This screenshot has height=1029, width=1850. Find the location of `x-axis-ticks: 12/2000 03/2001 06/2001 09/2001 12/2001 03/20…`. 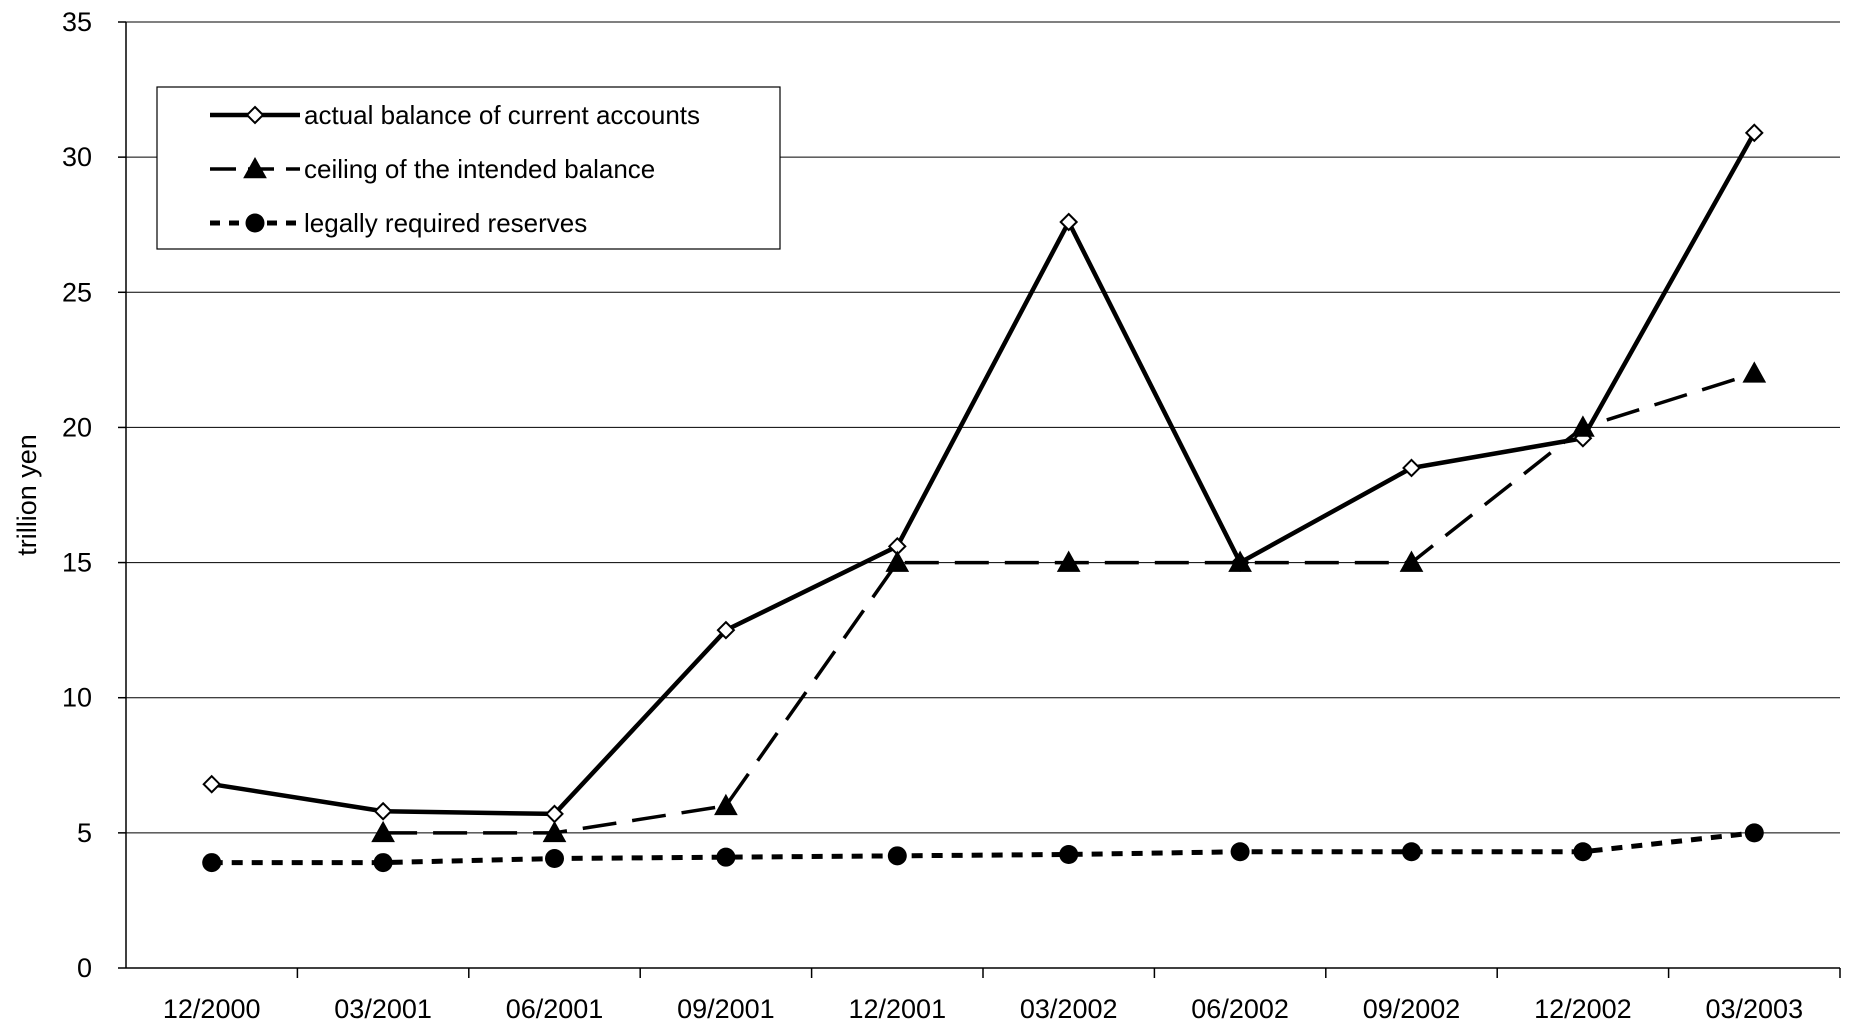

x-axis-ticks: 12/2000 03/2001 06/2001 09/2001 12/2001 03/20… is located at coordinates (1002, 996).